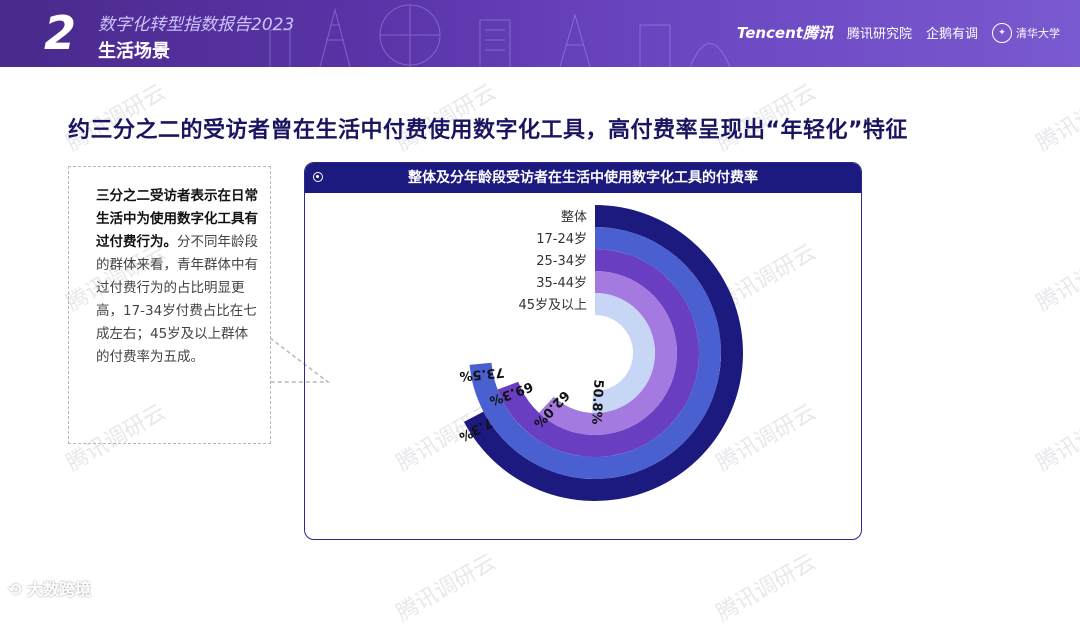 The width and height of the screenshot is (1080, 627). Describe the element at coordinates (58, 589) in the screenshot. I see `footer-logo-text: 大数跨境` at that location.